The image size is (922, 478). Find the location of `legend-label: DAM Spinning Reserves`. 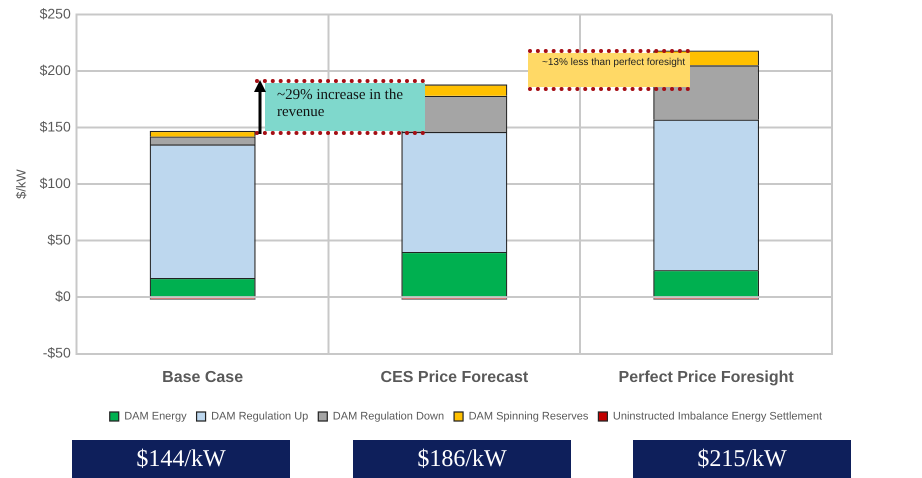

legend-label: DAM Spinning Reserves is located at coordinates (528, 416).